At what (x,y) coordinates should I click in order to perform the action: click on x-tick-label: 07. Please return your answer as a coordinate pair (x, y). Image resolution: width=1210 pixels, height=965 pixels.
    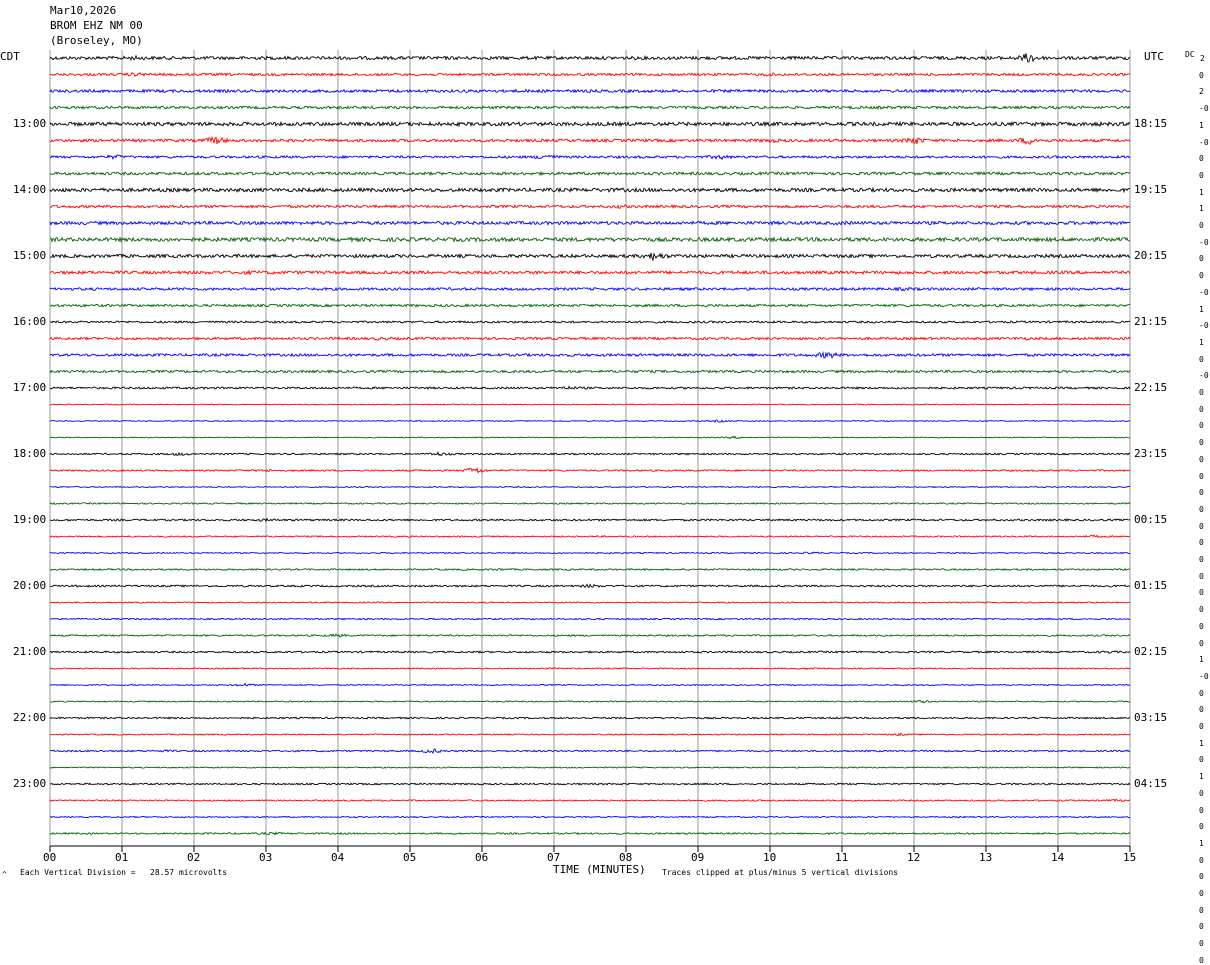
    Looking at the image, I should click on (554, 857).